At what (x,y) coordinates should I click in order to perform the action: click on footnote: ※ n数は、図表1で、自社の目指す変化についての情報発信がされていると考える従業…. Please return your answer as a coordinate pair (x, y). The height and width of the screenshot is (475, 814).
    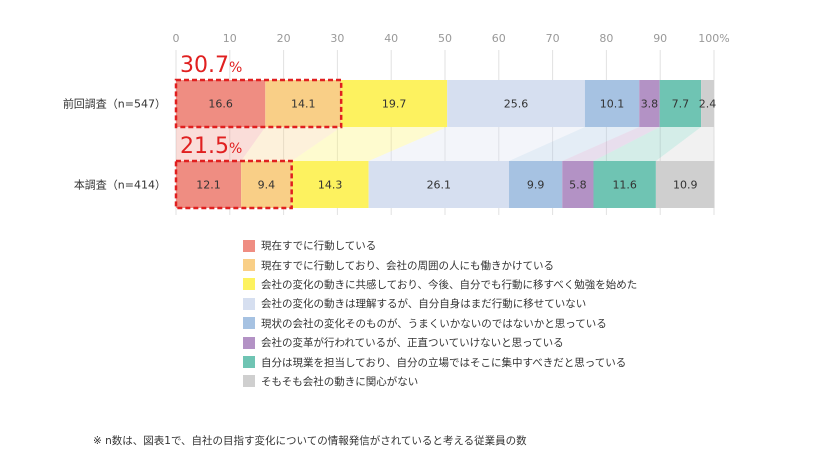
    Looking at the image, I should click on (310, 441).